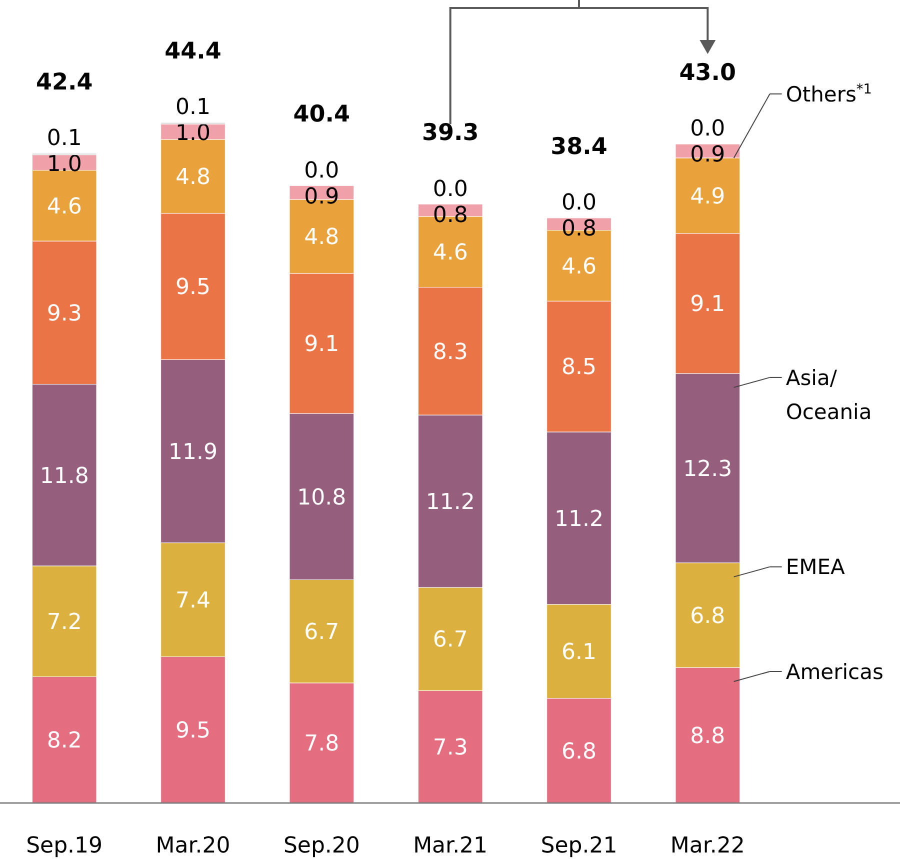 The height and width of the screenshot is (859, 900). I want to click on text: Asia/Oceania, so click(829, 395).